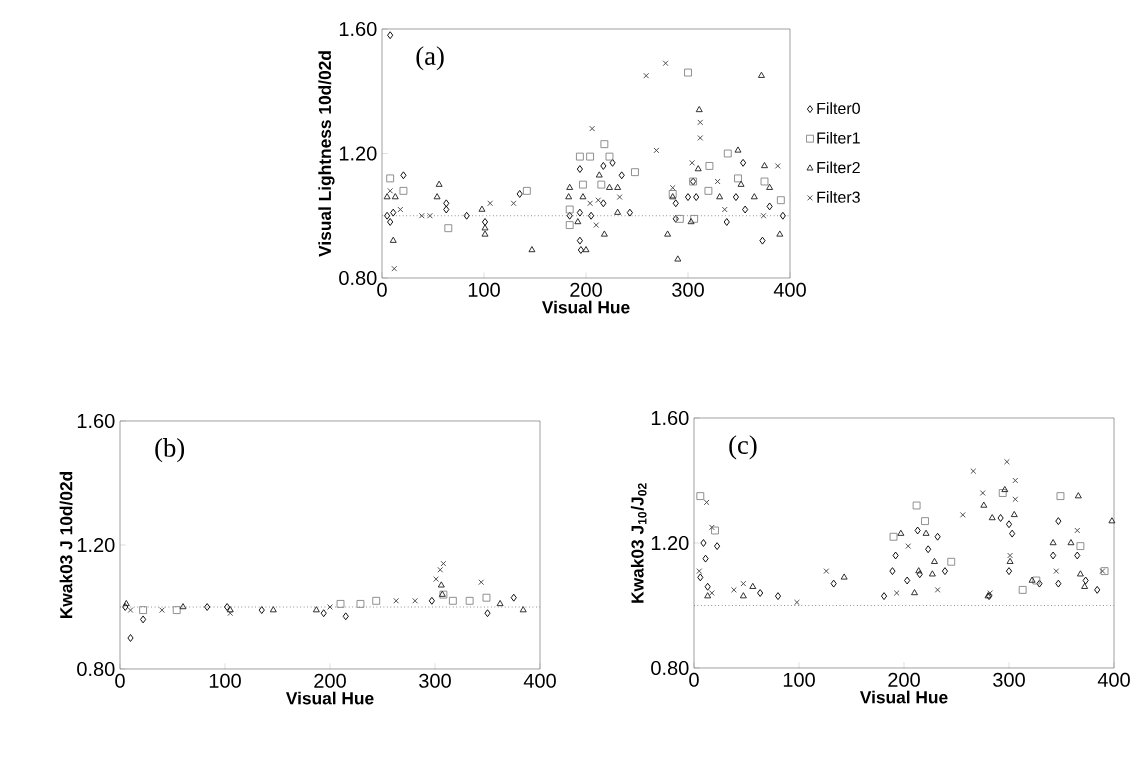 This screenshot has width=1144, height=757. I want to click on annotation: (c), so click(743, 447).